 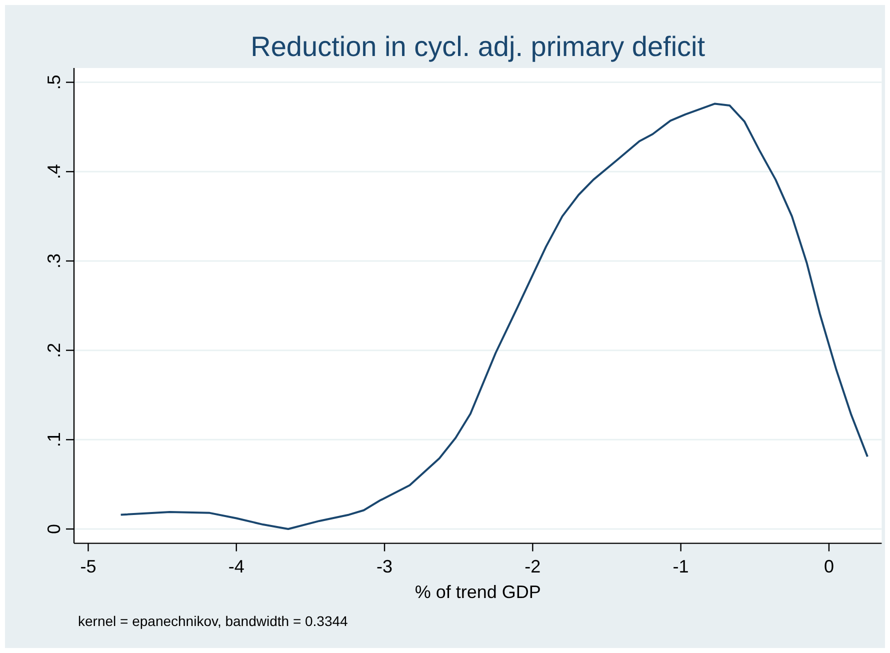 I want to click on x-tick-label: -2, so click(x=532, y=566).